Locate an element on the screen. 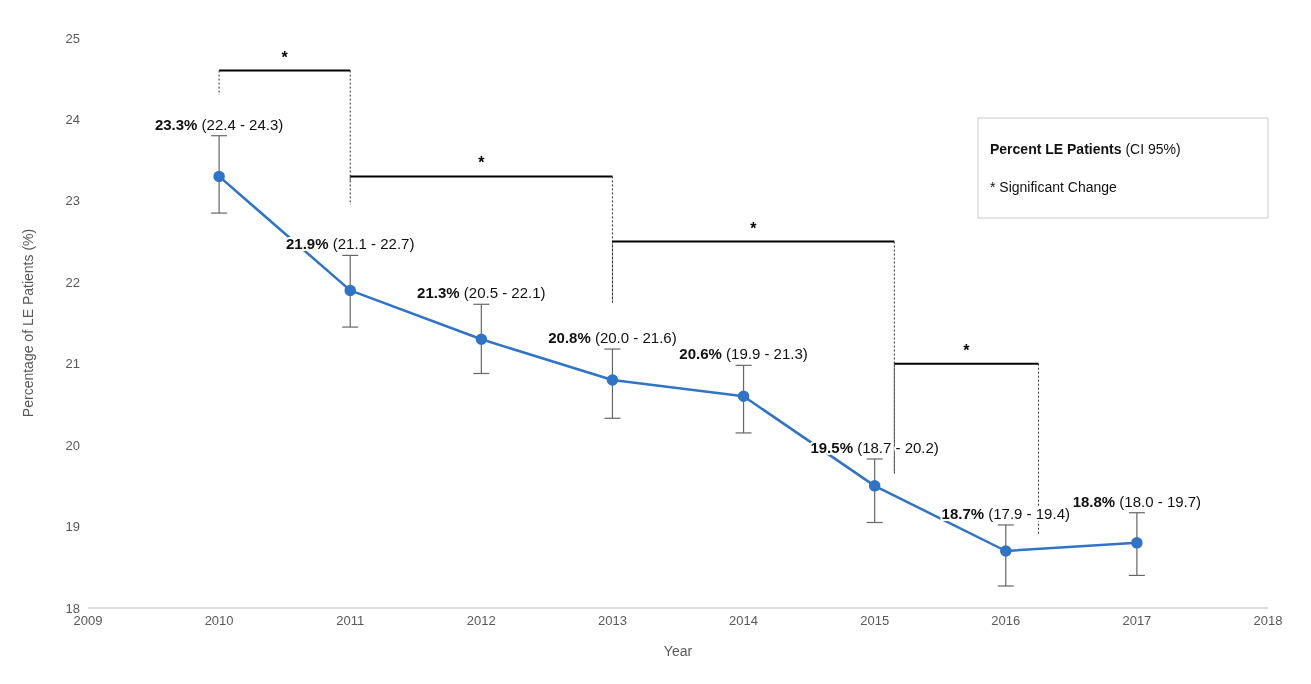  y-tick-label: 18 is located at coordinates (72, 608).